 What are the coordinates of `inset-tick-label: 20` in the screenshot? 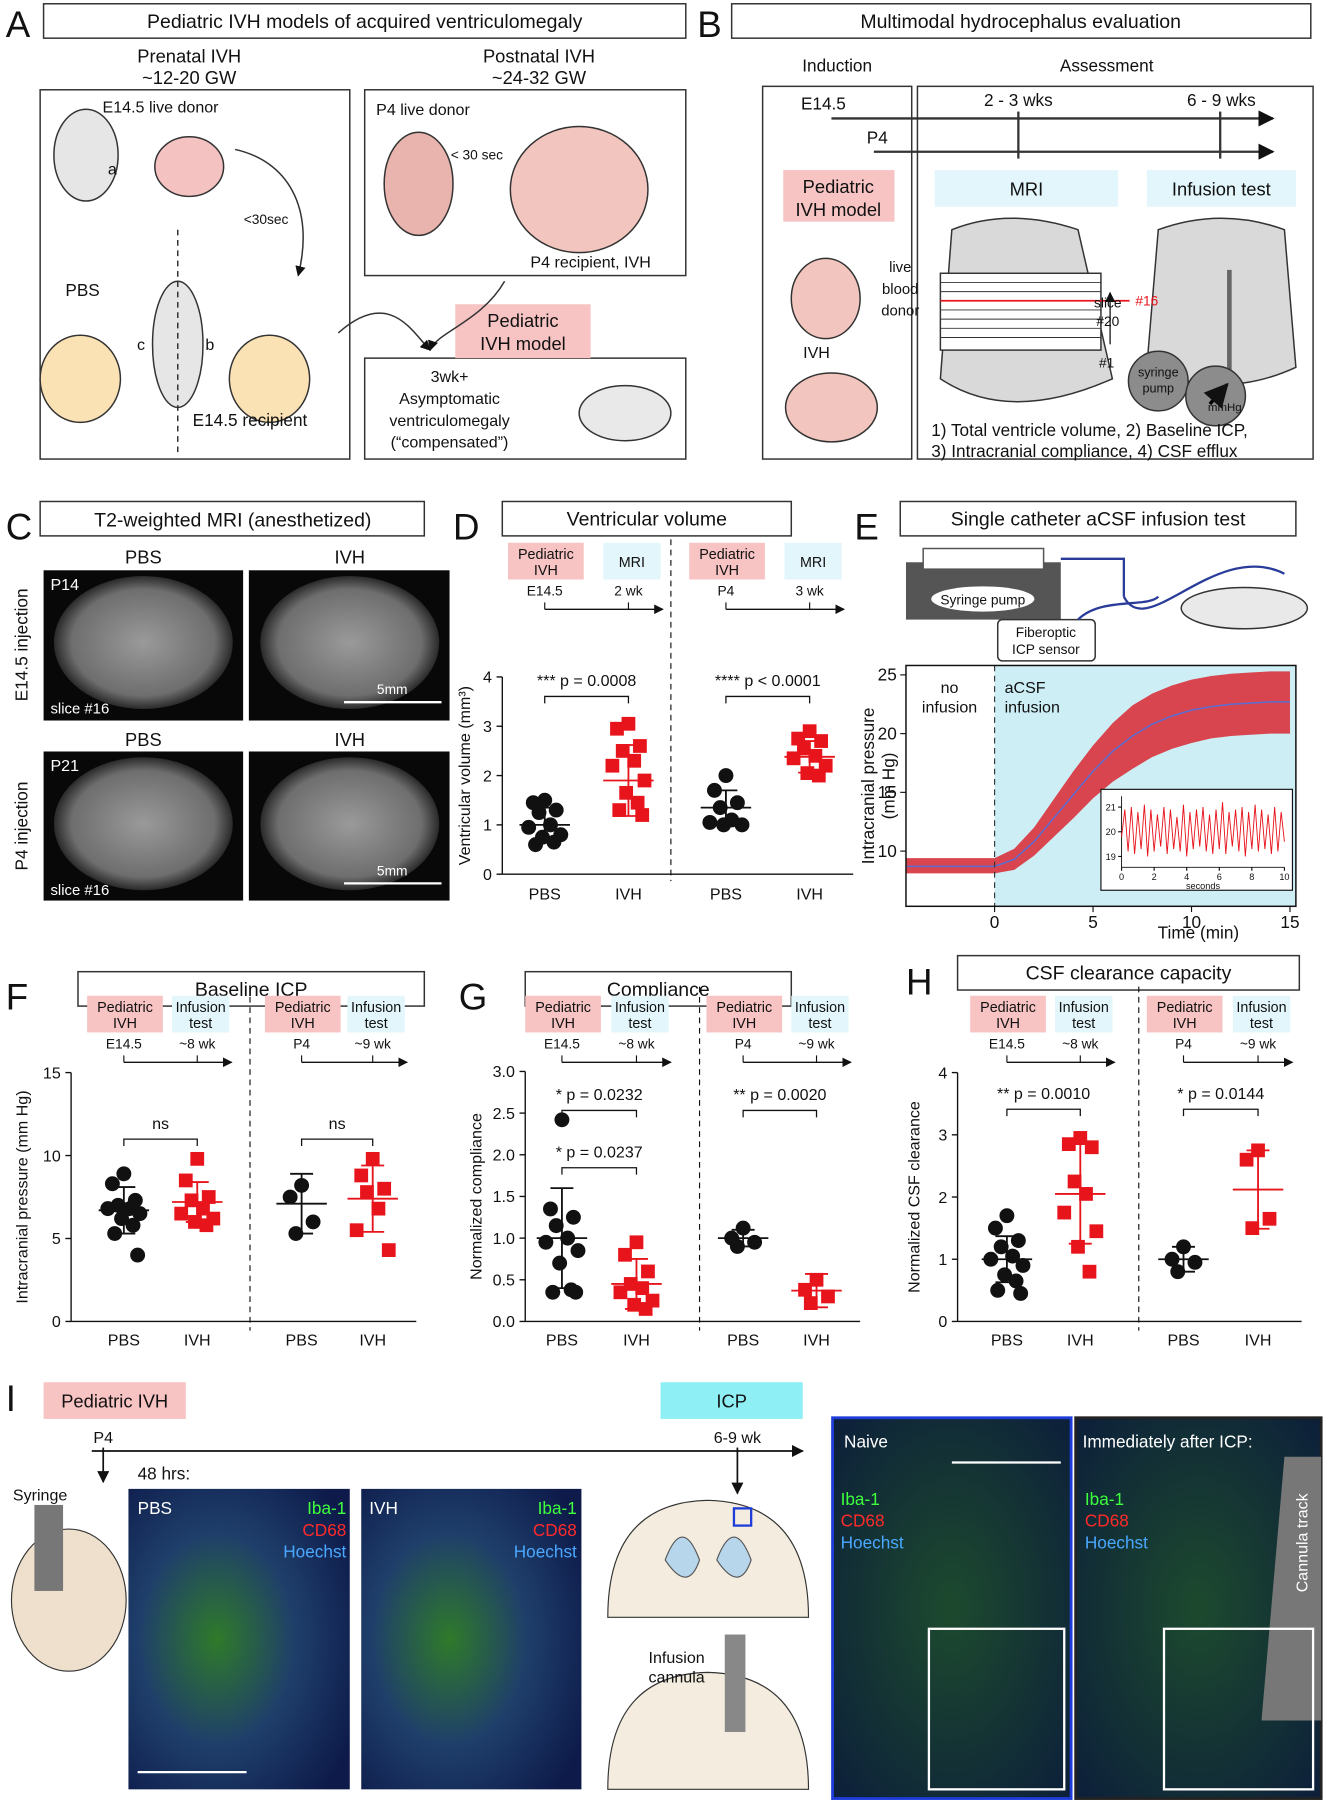 It's located at (1111, 832).